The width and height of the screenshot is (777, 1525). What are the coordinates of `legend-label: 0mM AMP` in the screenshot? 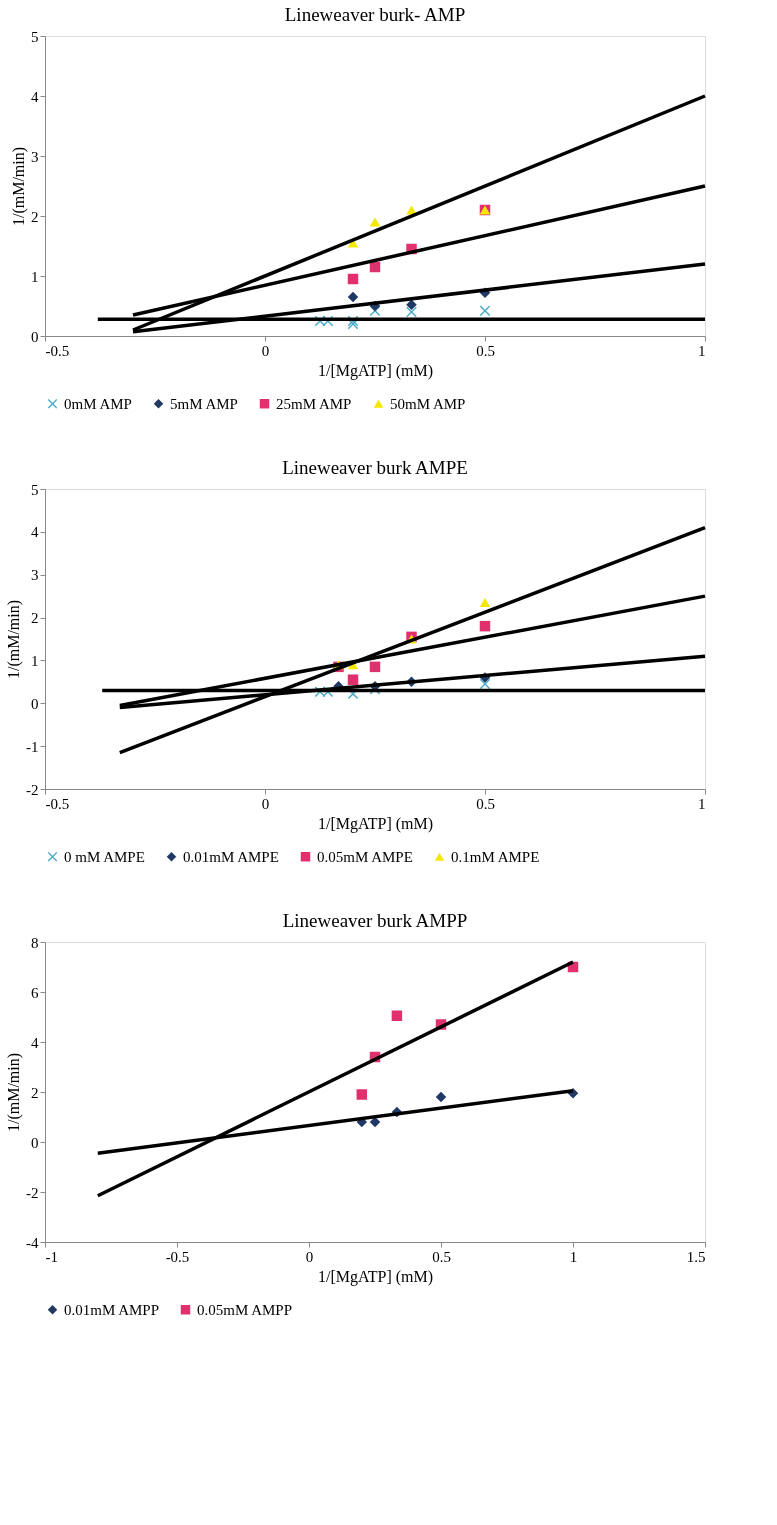 It's located at (98, 403).